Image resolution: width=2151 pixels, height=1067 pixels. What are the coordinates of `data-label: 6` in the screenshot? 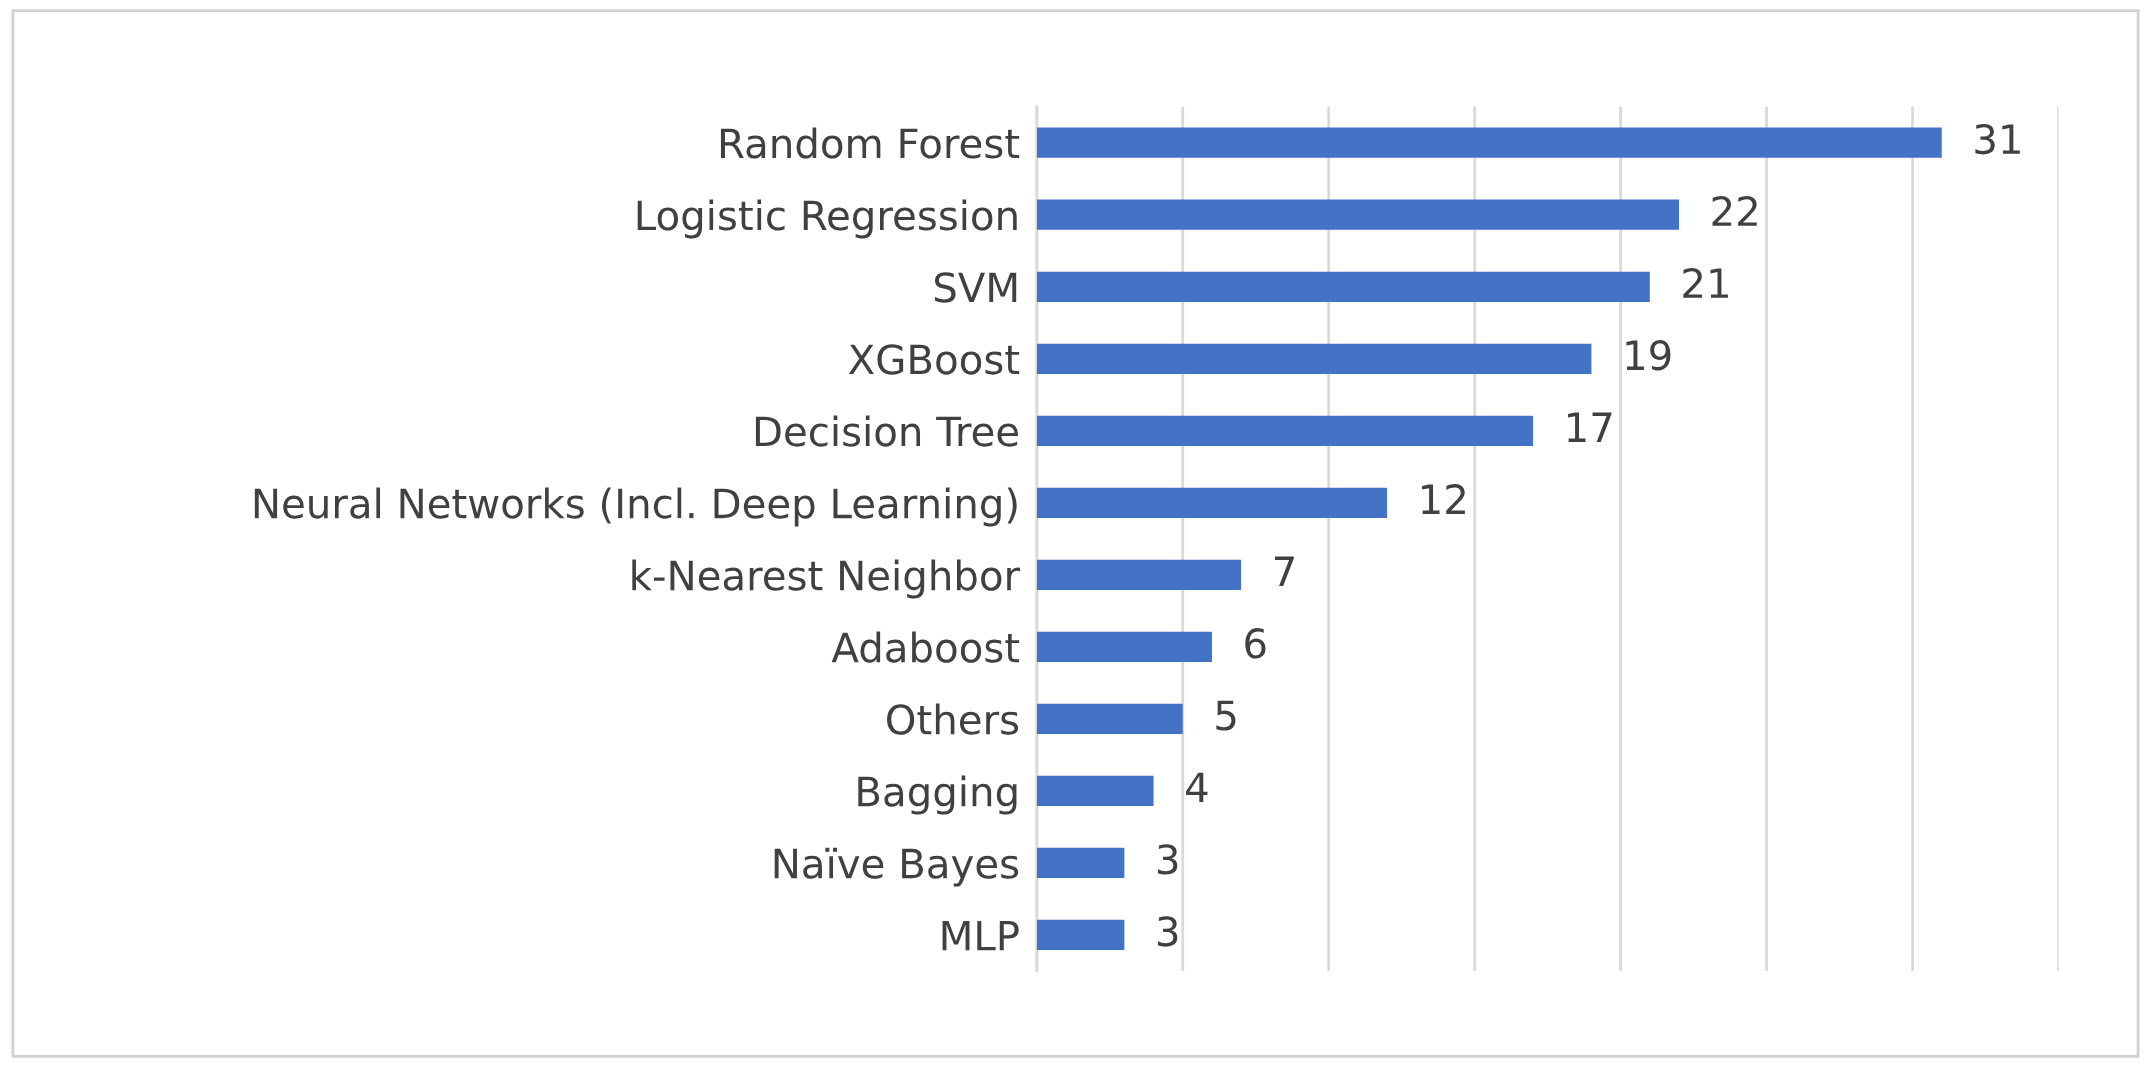 It's located at (1255, 643).